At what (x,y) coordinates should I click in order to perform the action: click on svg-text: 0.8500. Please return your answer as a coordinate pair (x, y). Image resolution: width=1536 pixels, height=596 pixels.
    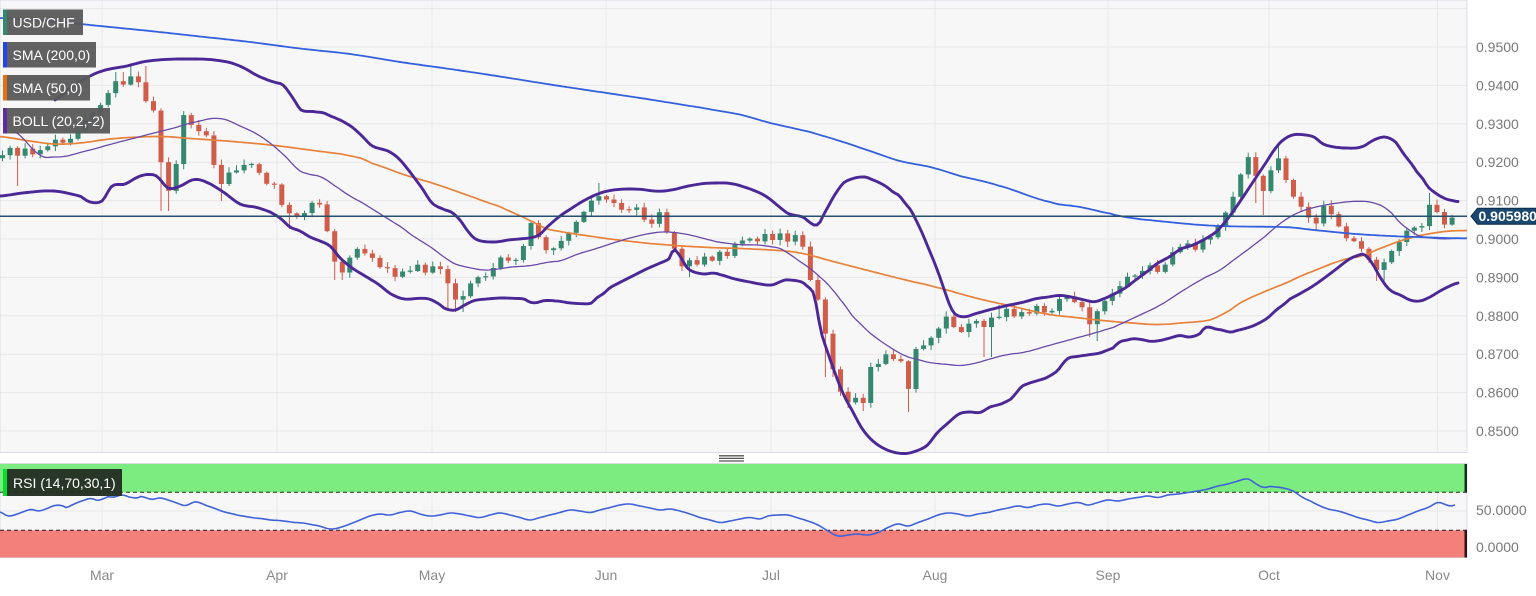
    Looking at the image, I should click on (1497, 431).